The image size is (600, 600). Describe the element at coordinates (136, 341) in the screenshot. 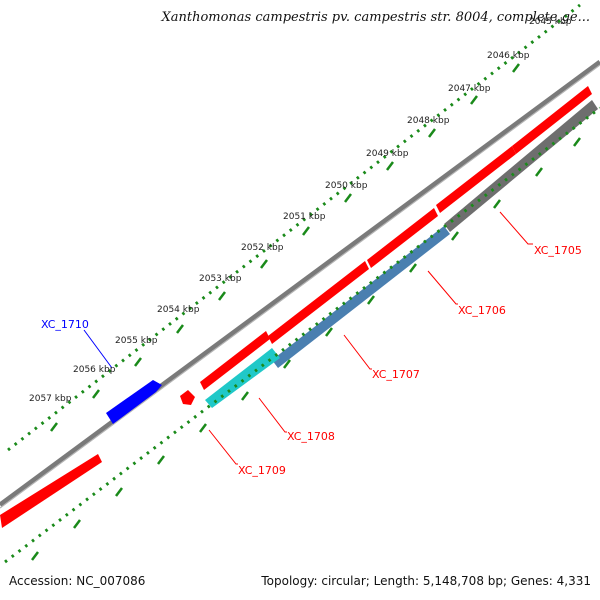

I see `tick-label-2055: 2055 kbp` at that location.